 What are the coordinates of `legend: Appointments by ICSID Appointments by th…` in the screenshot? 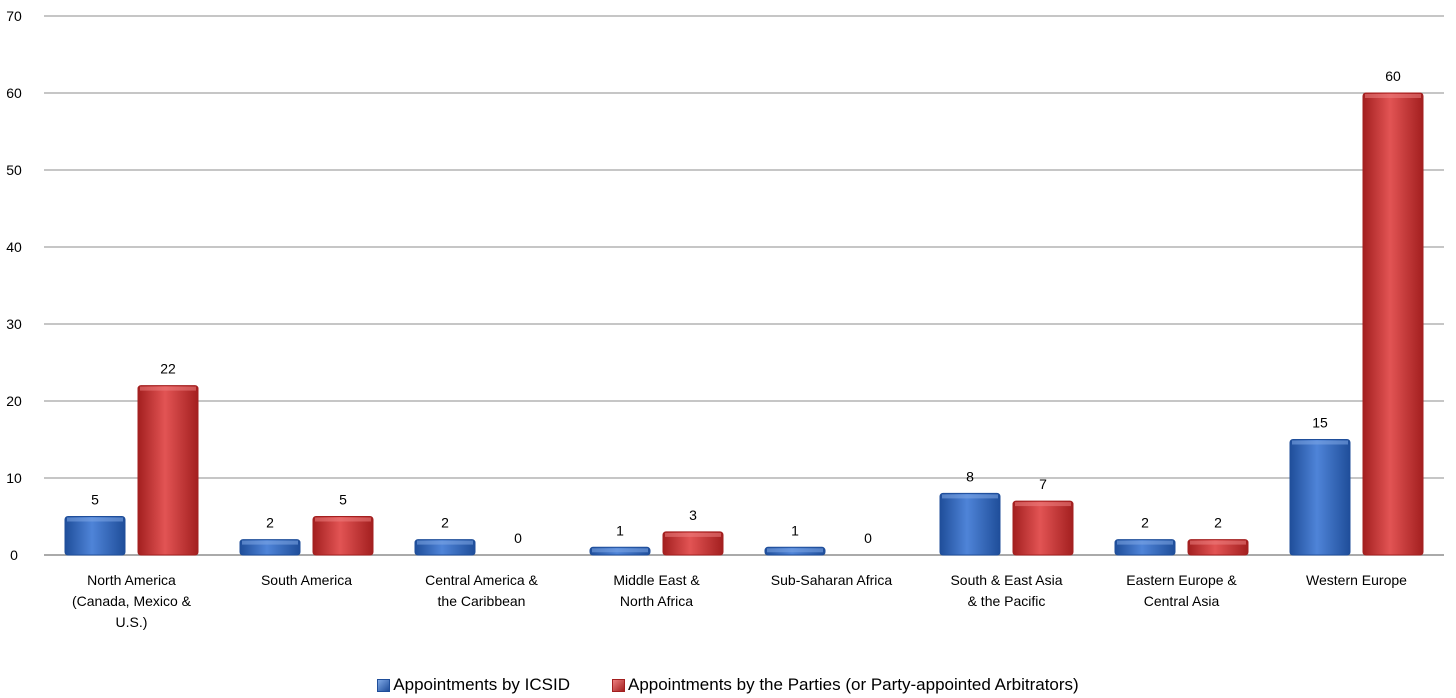 It's located at (728, 685).